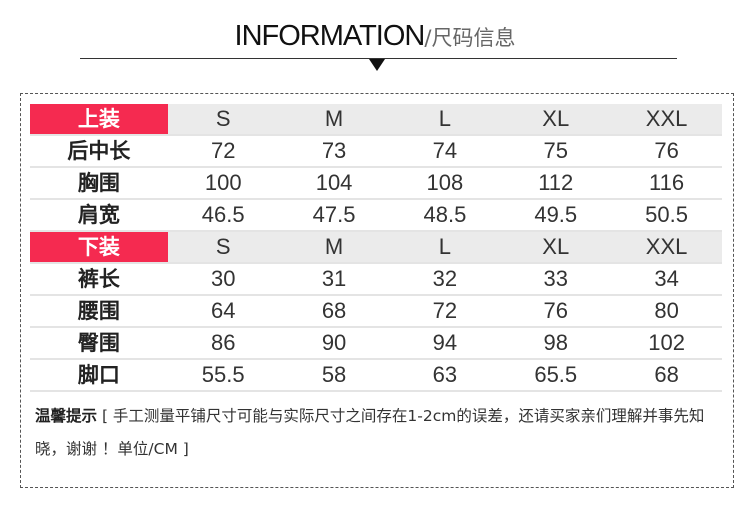 Image resolution: width=750 pixels, height=506 pixels. What do you see at coordinates (223, 182) in the screenshot?
I see `measure-value: 100` at bounding box center [223, 182].